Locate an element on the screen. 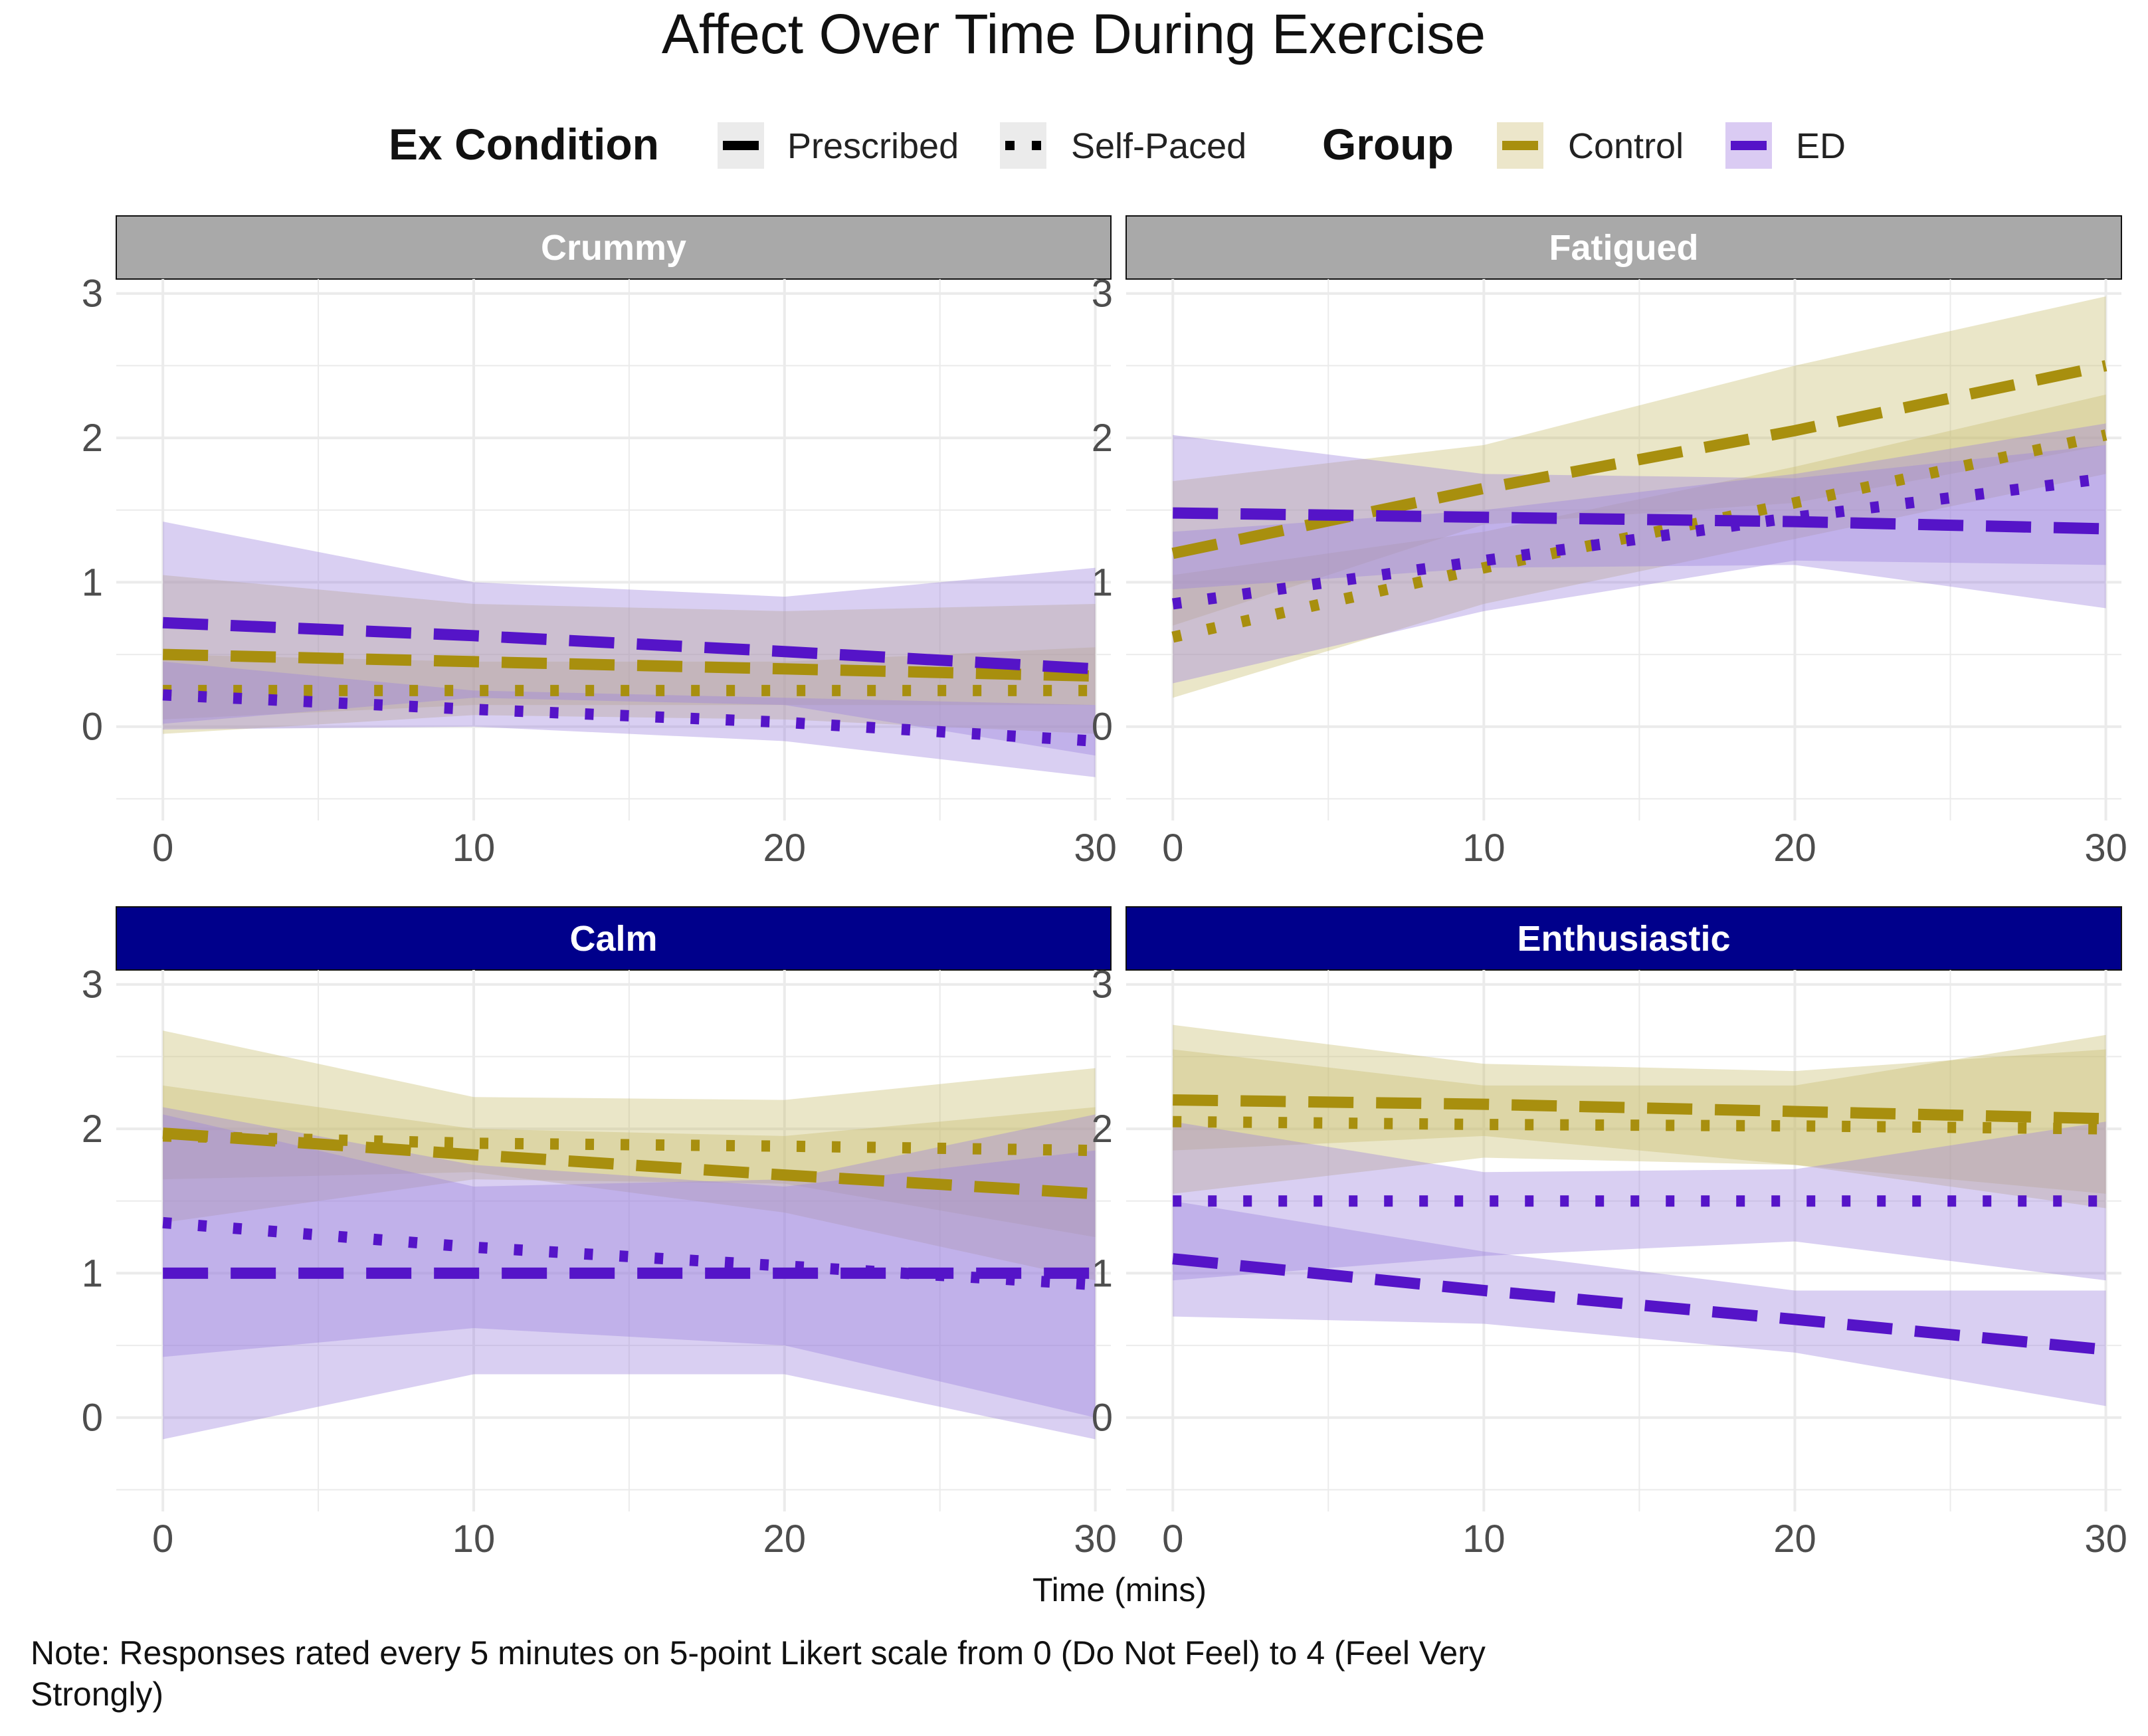 The width and height of the screenshot is (2148, 1736). lines-enthusiastic is located at coordinates (1639, 1225).